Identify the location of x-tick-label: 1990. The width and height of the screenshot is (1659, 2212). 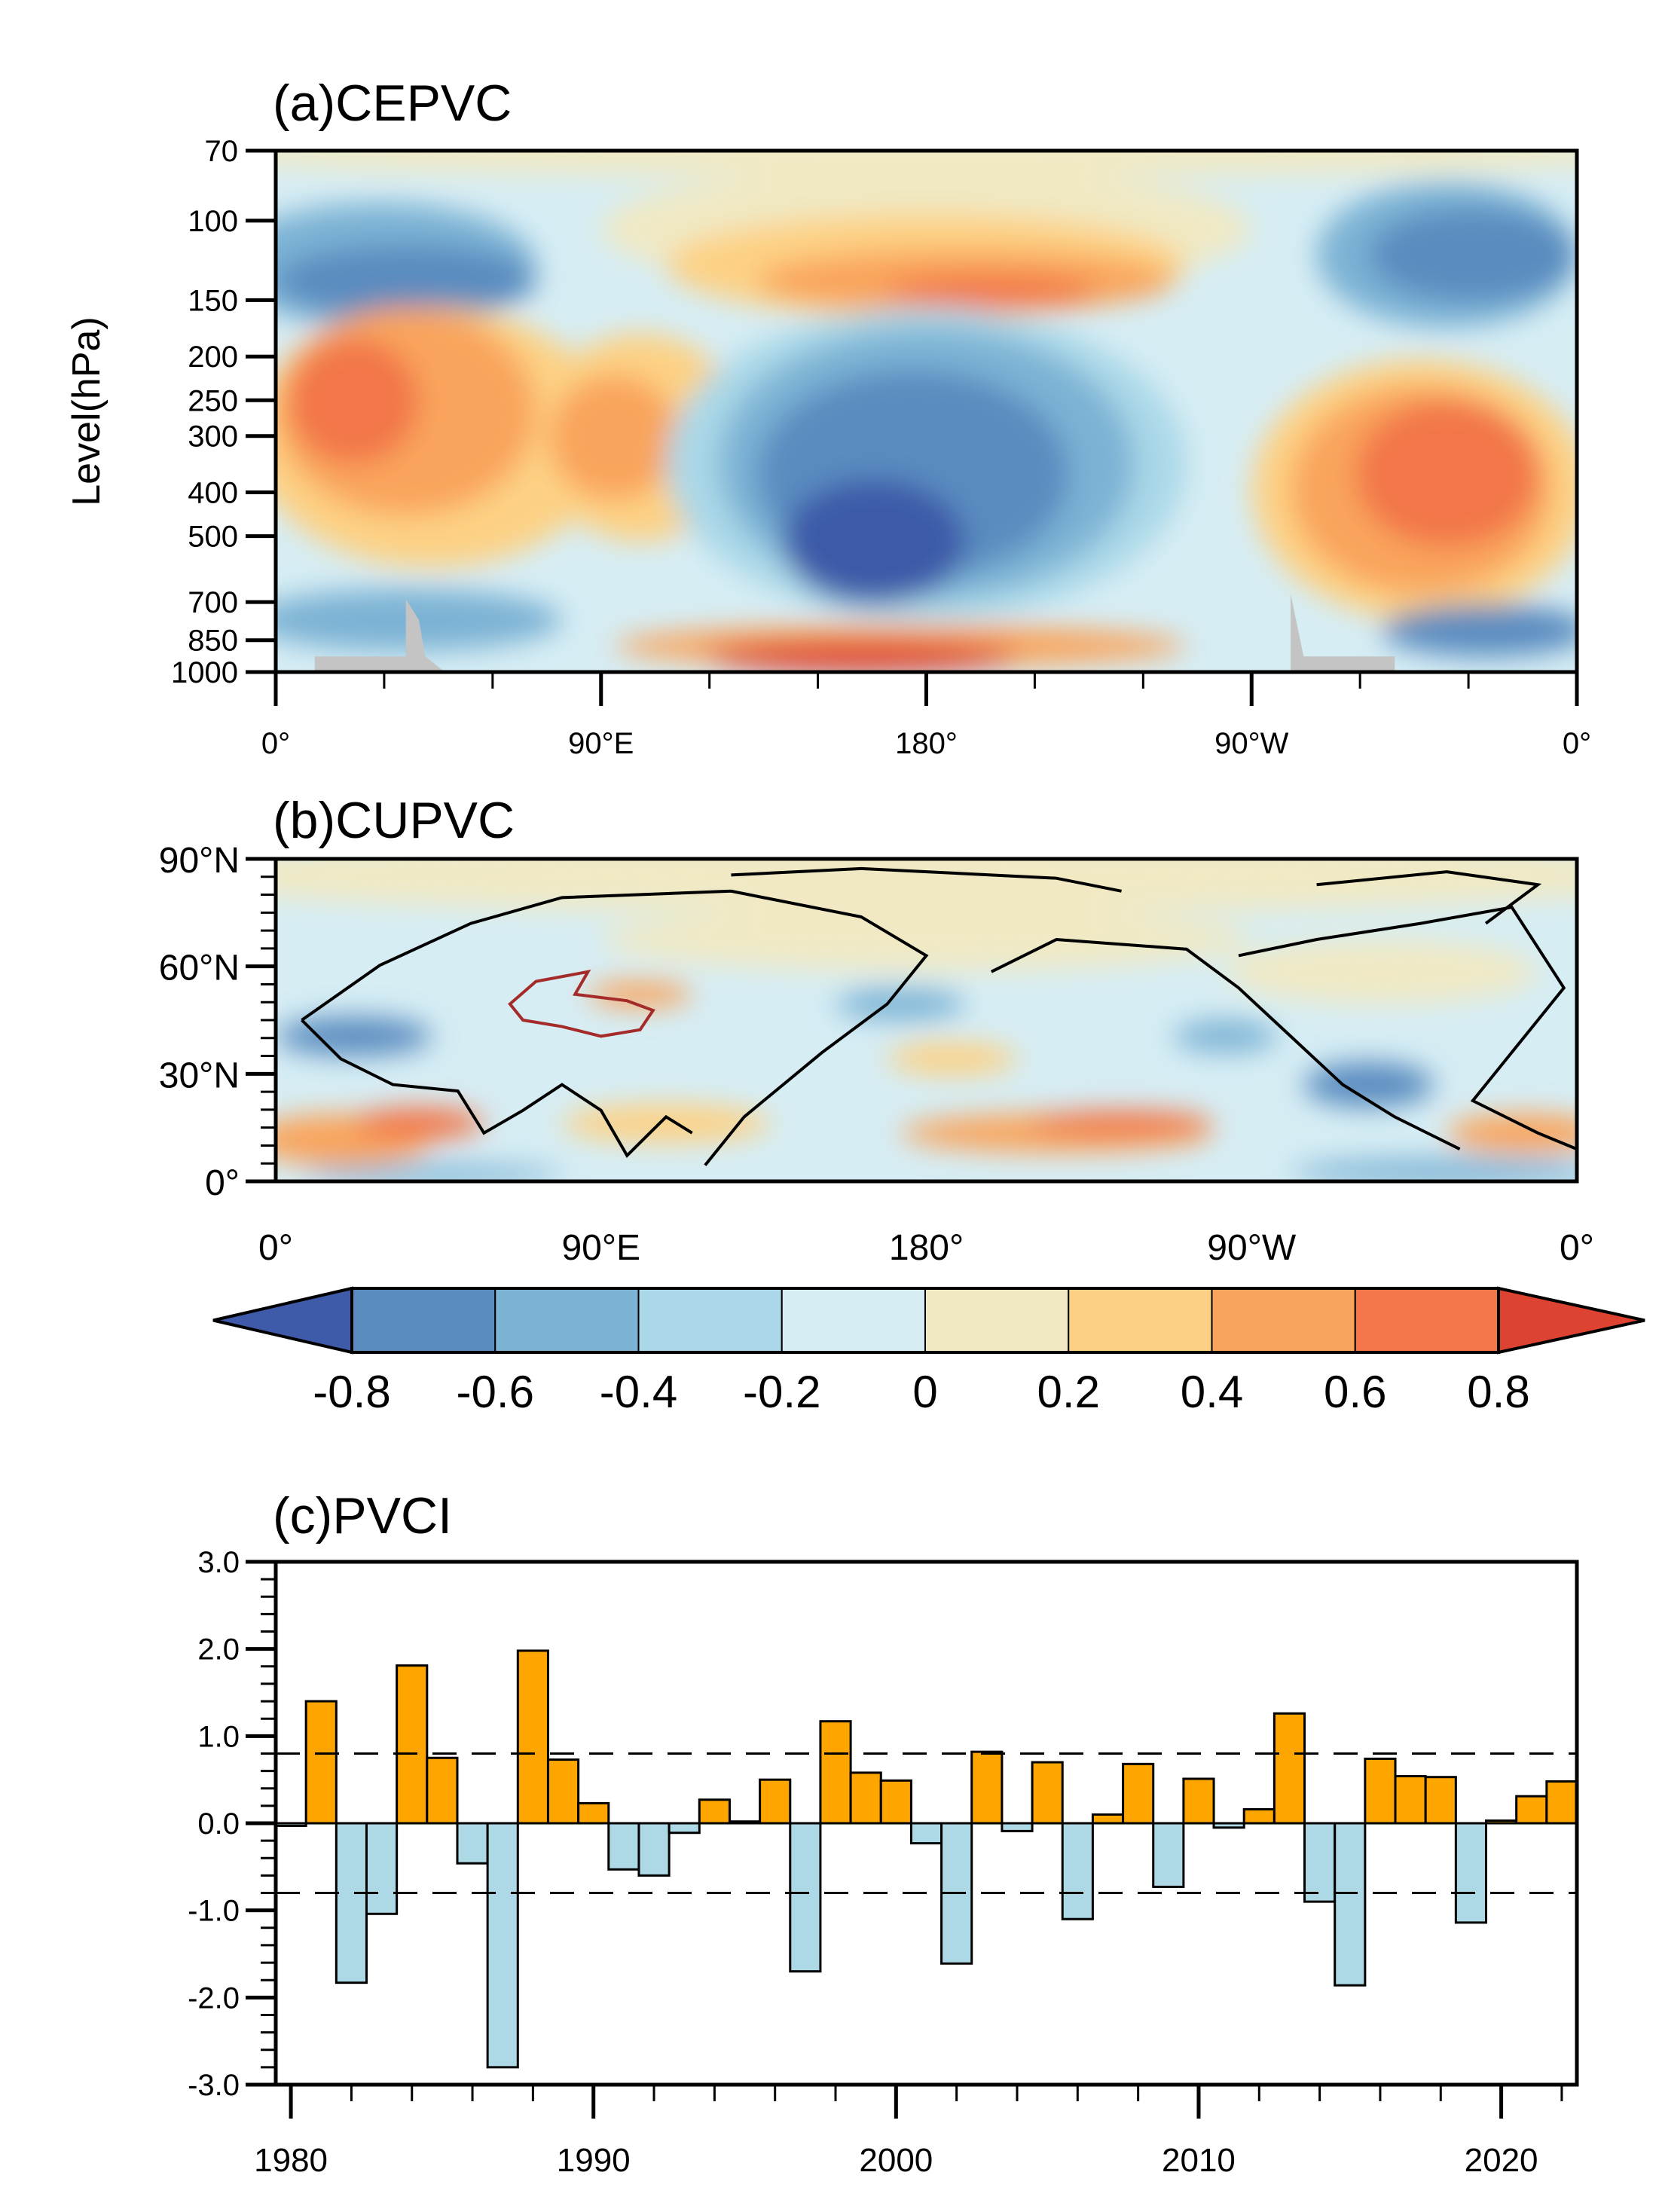
(594, 2160).